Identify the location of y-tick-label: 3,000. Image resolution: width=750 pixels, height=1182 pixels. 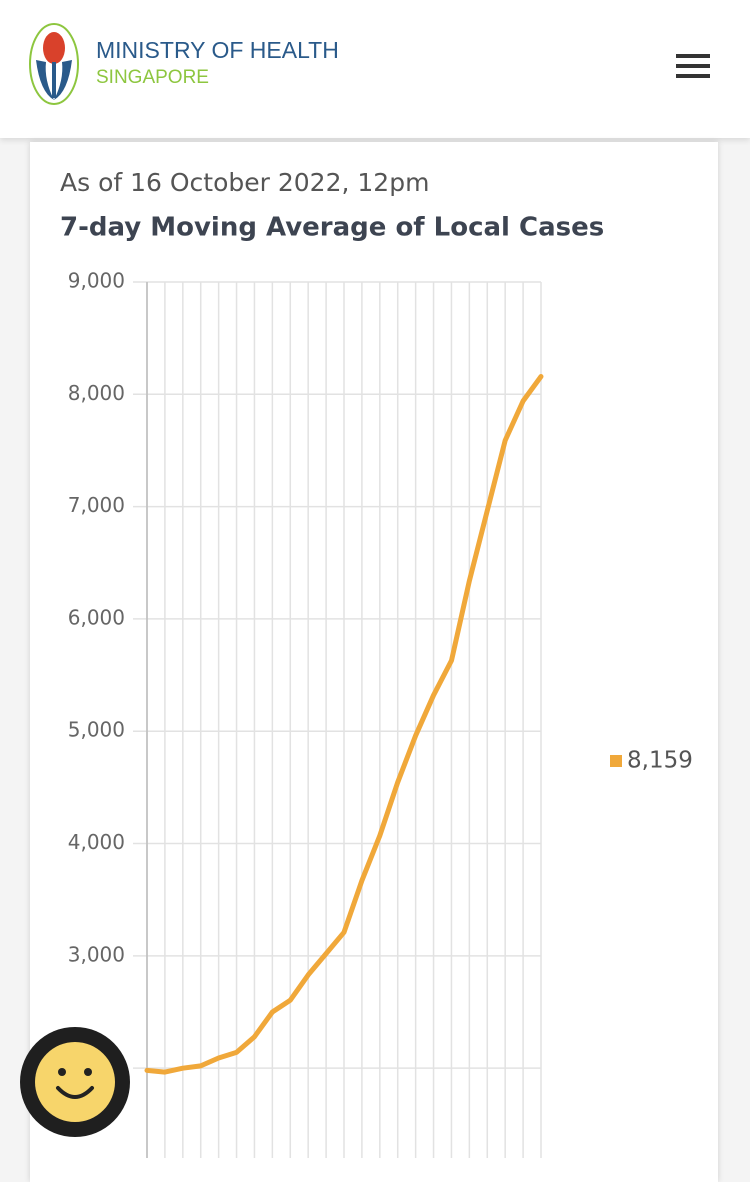
(96, 954).